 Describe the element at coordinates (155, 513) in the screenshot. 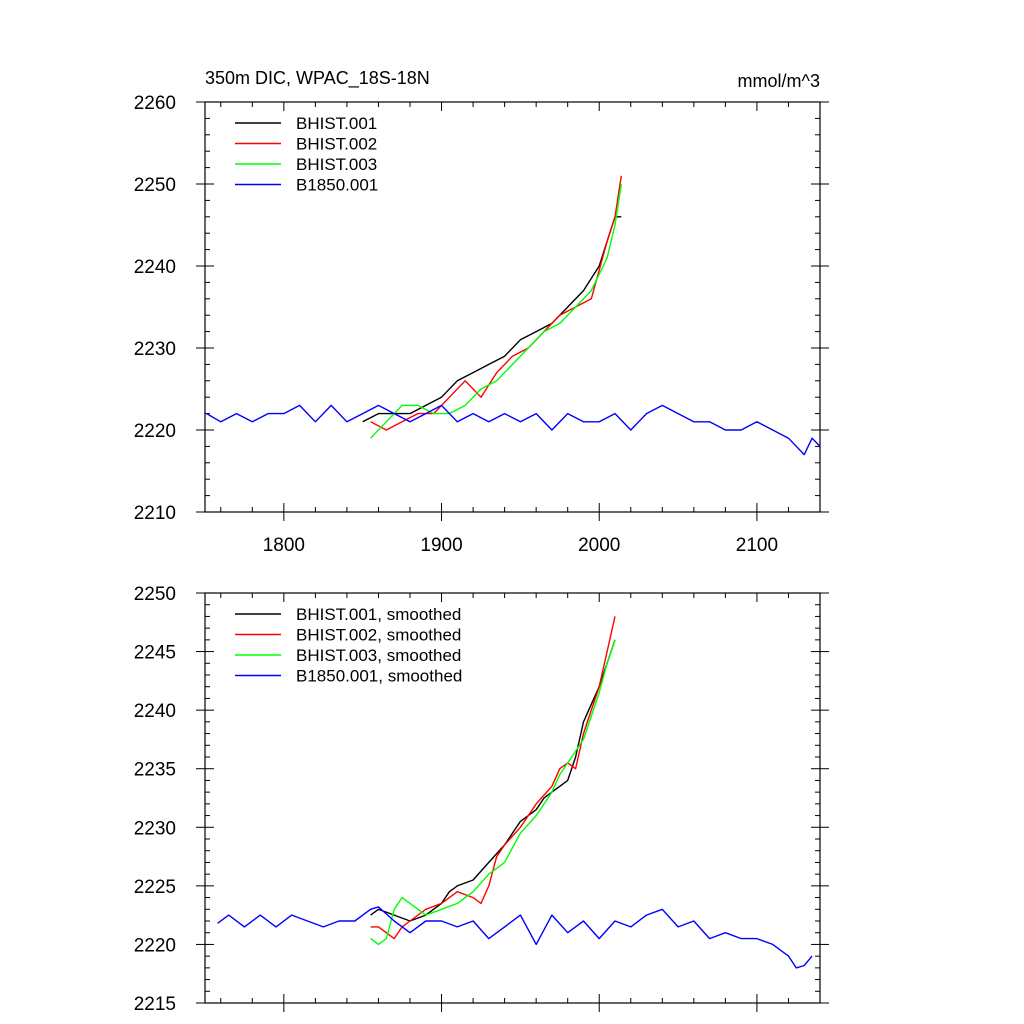

I see `y-tick-label: 2210` at that location.